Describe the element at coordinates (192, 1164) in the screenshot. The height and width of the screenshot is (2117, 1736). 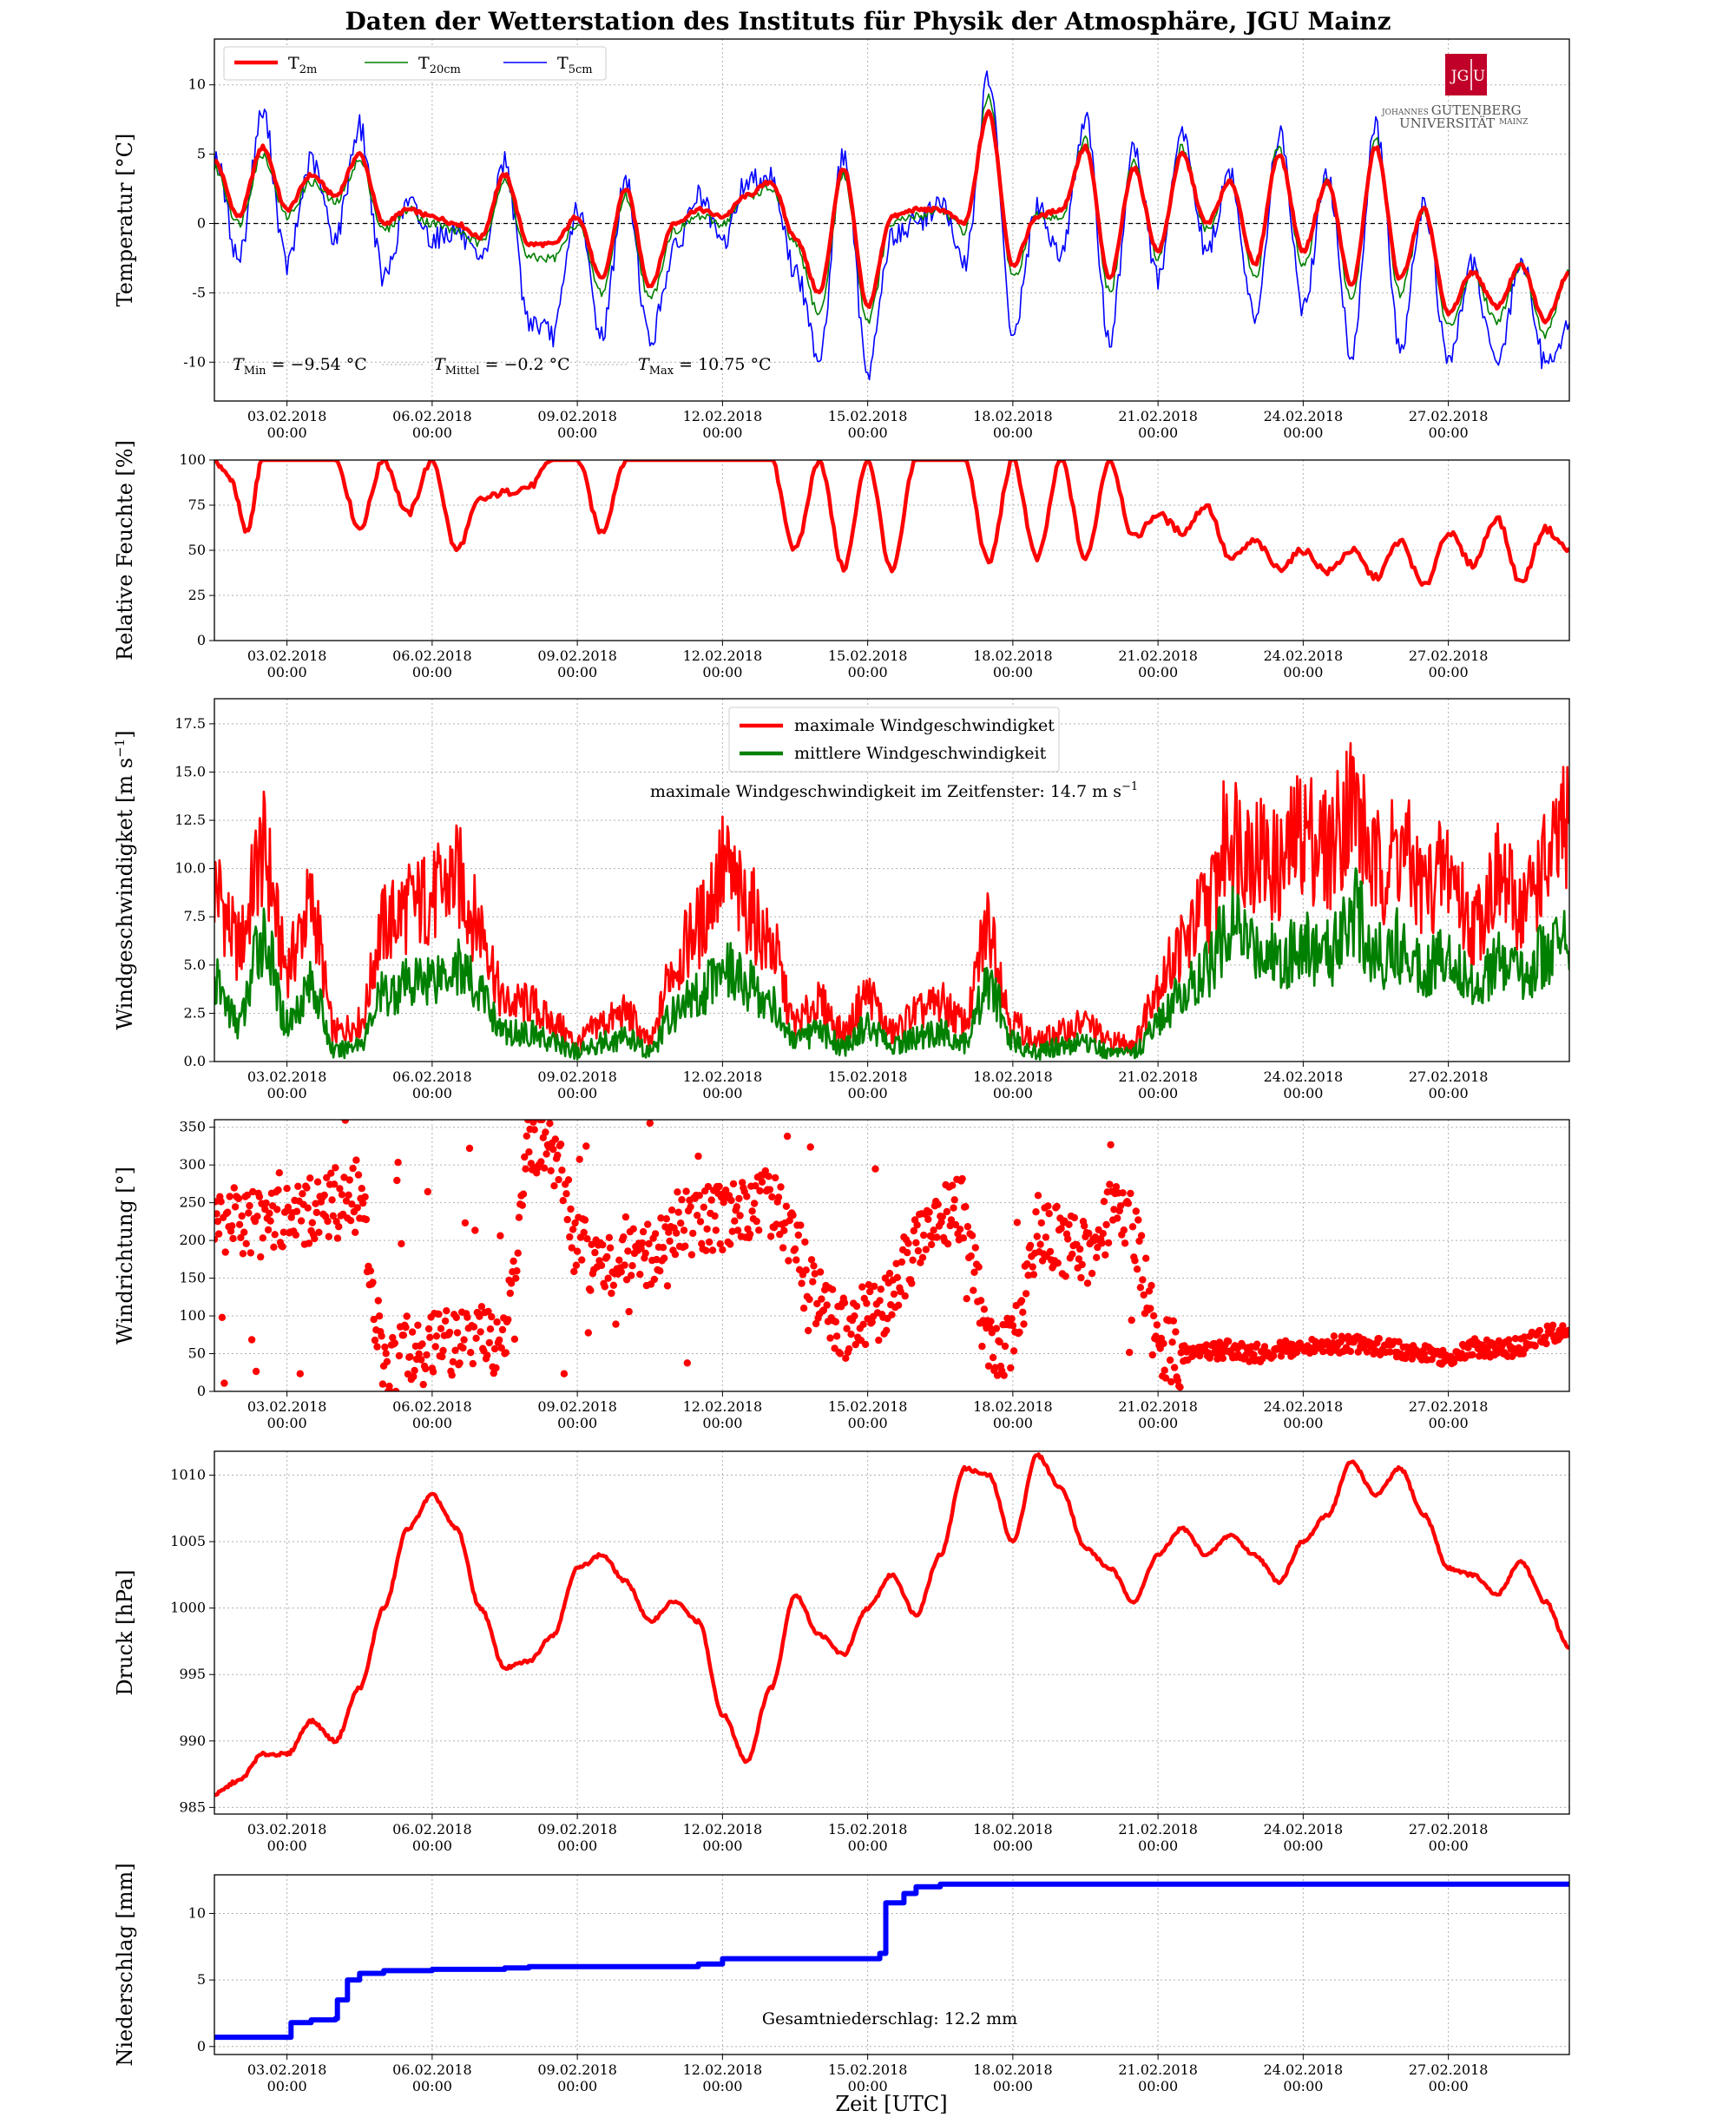
I see `y-tick-label: 300` at that location.